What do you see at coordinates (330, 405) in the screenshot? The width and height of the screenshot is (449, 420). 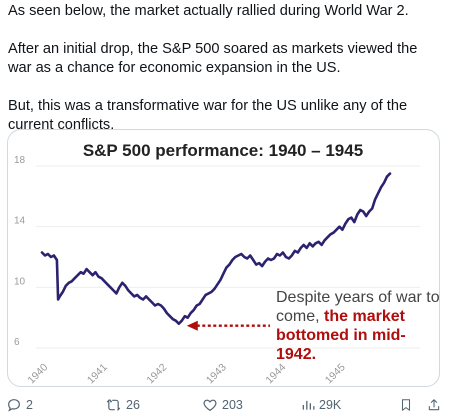 I see `views-count: 29K` at bounding box center [330, 405].